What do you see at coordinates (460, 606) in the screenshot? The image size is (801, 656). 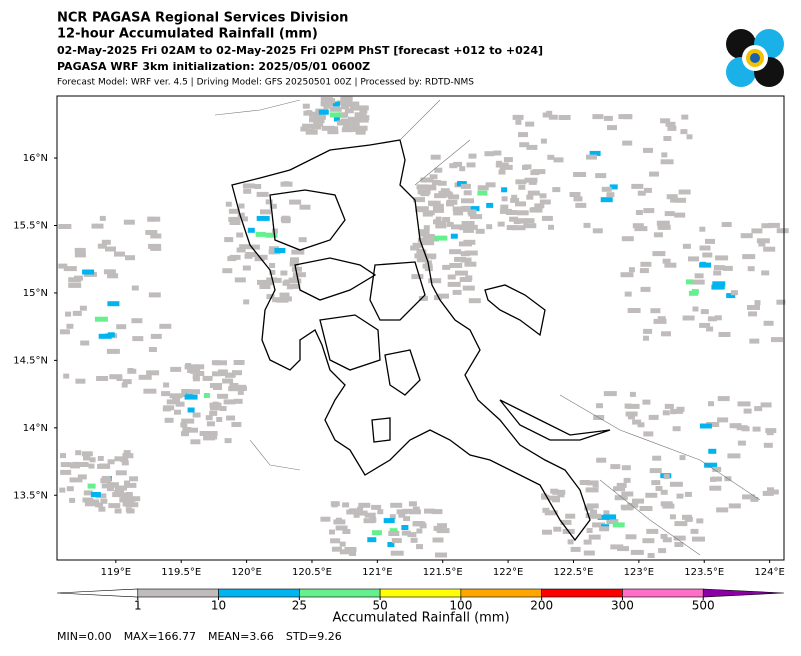 I see `colorbar-tick-label: 100` at bounding box center [460, 606].